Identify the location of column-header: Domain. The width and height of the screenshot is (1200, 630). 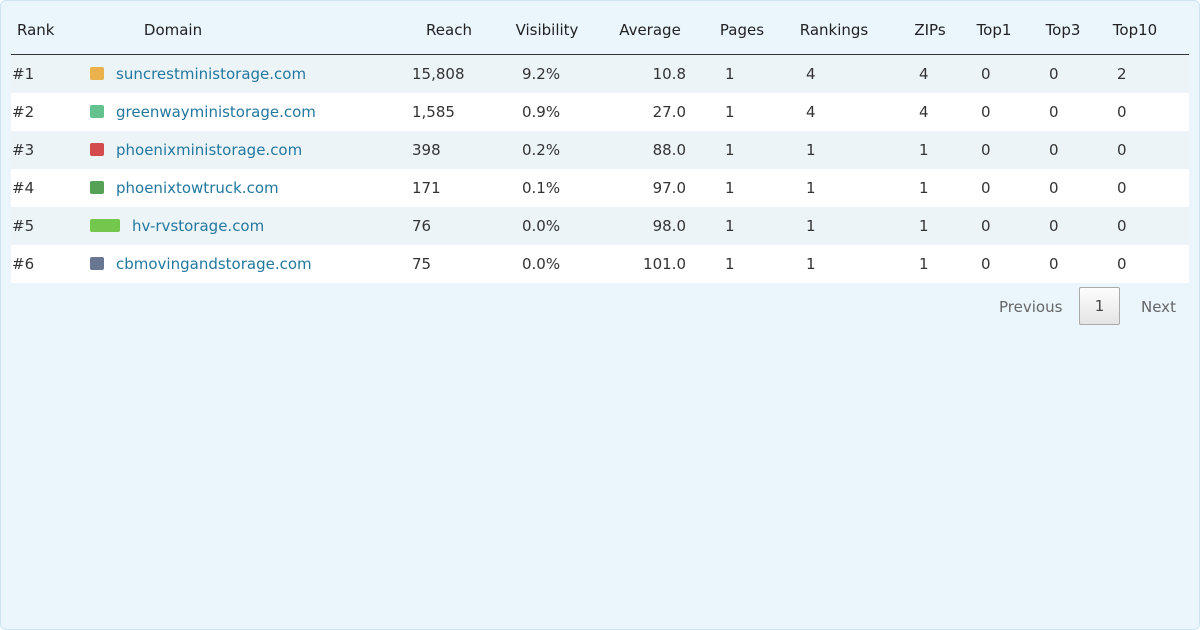
(173, 30).